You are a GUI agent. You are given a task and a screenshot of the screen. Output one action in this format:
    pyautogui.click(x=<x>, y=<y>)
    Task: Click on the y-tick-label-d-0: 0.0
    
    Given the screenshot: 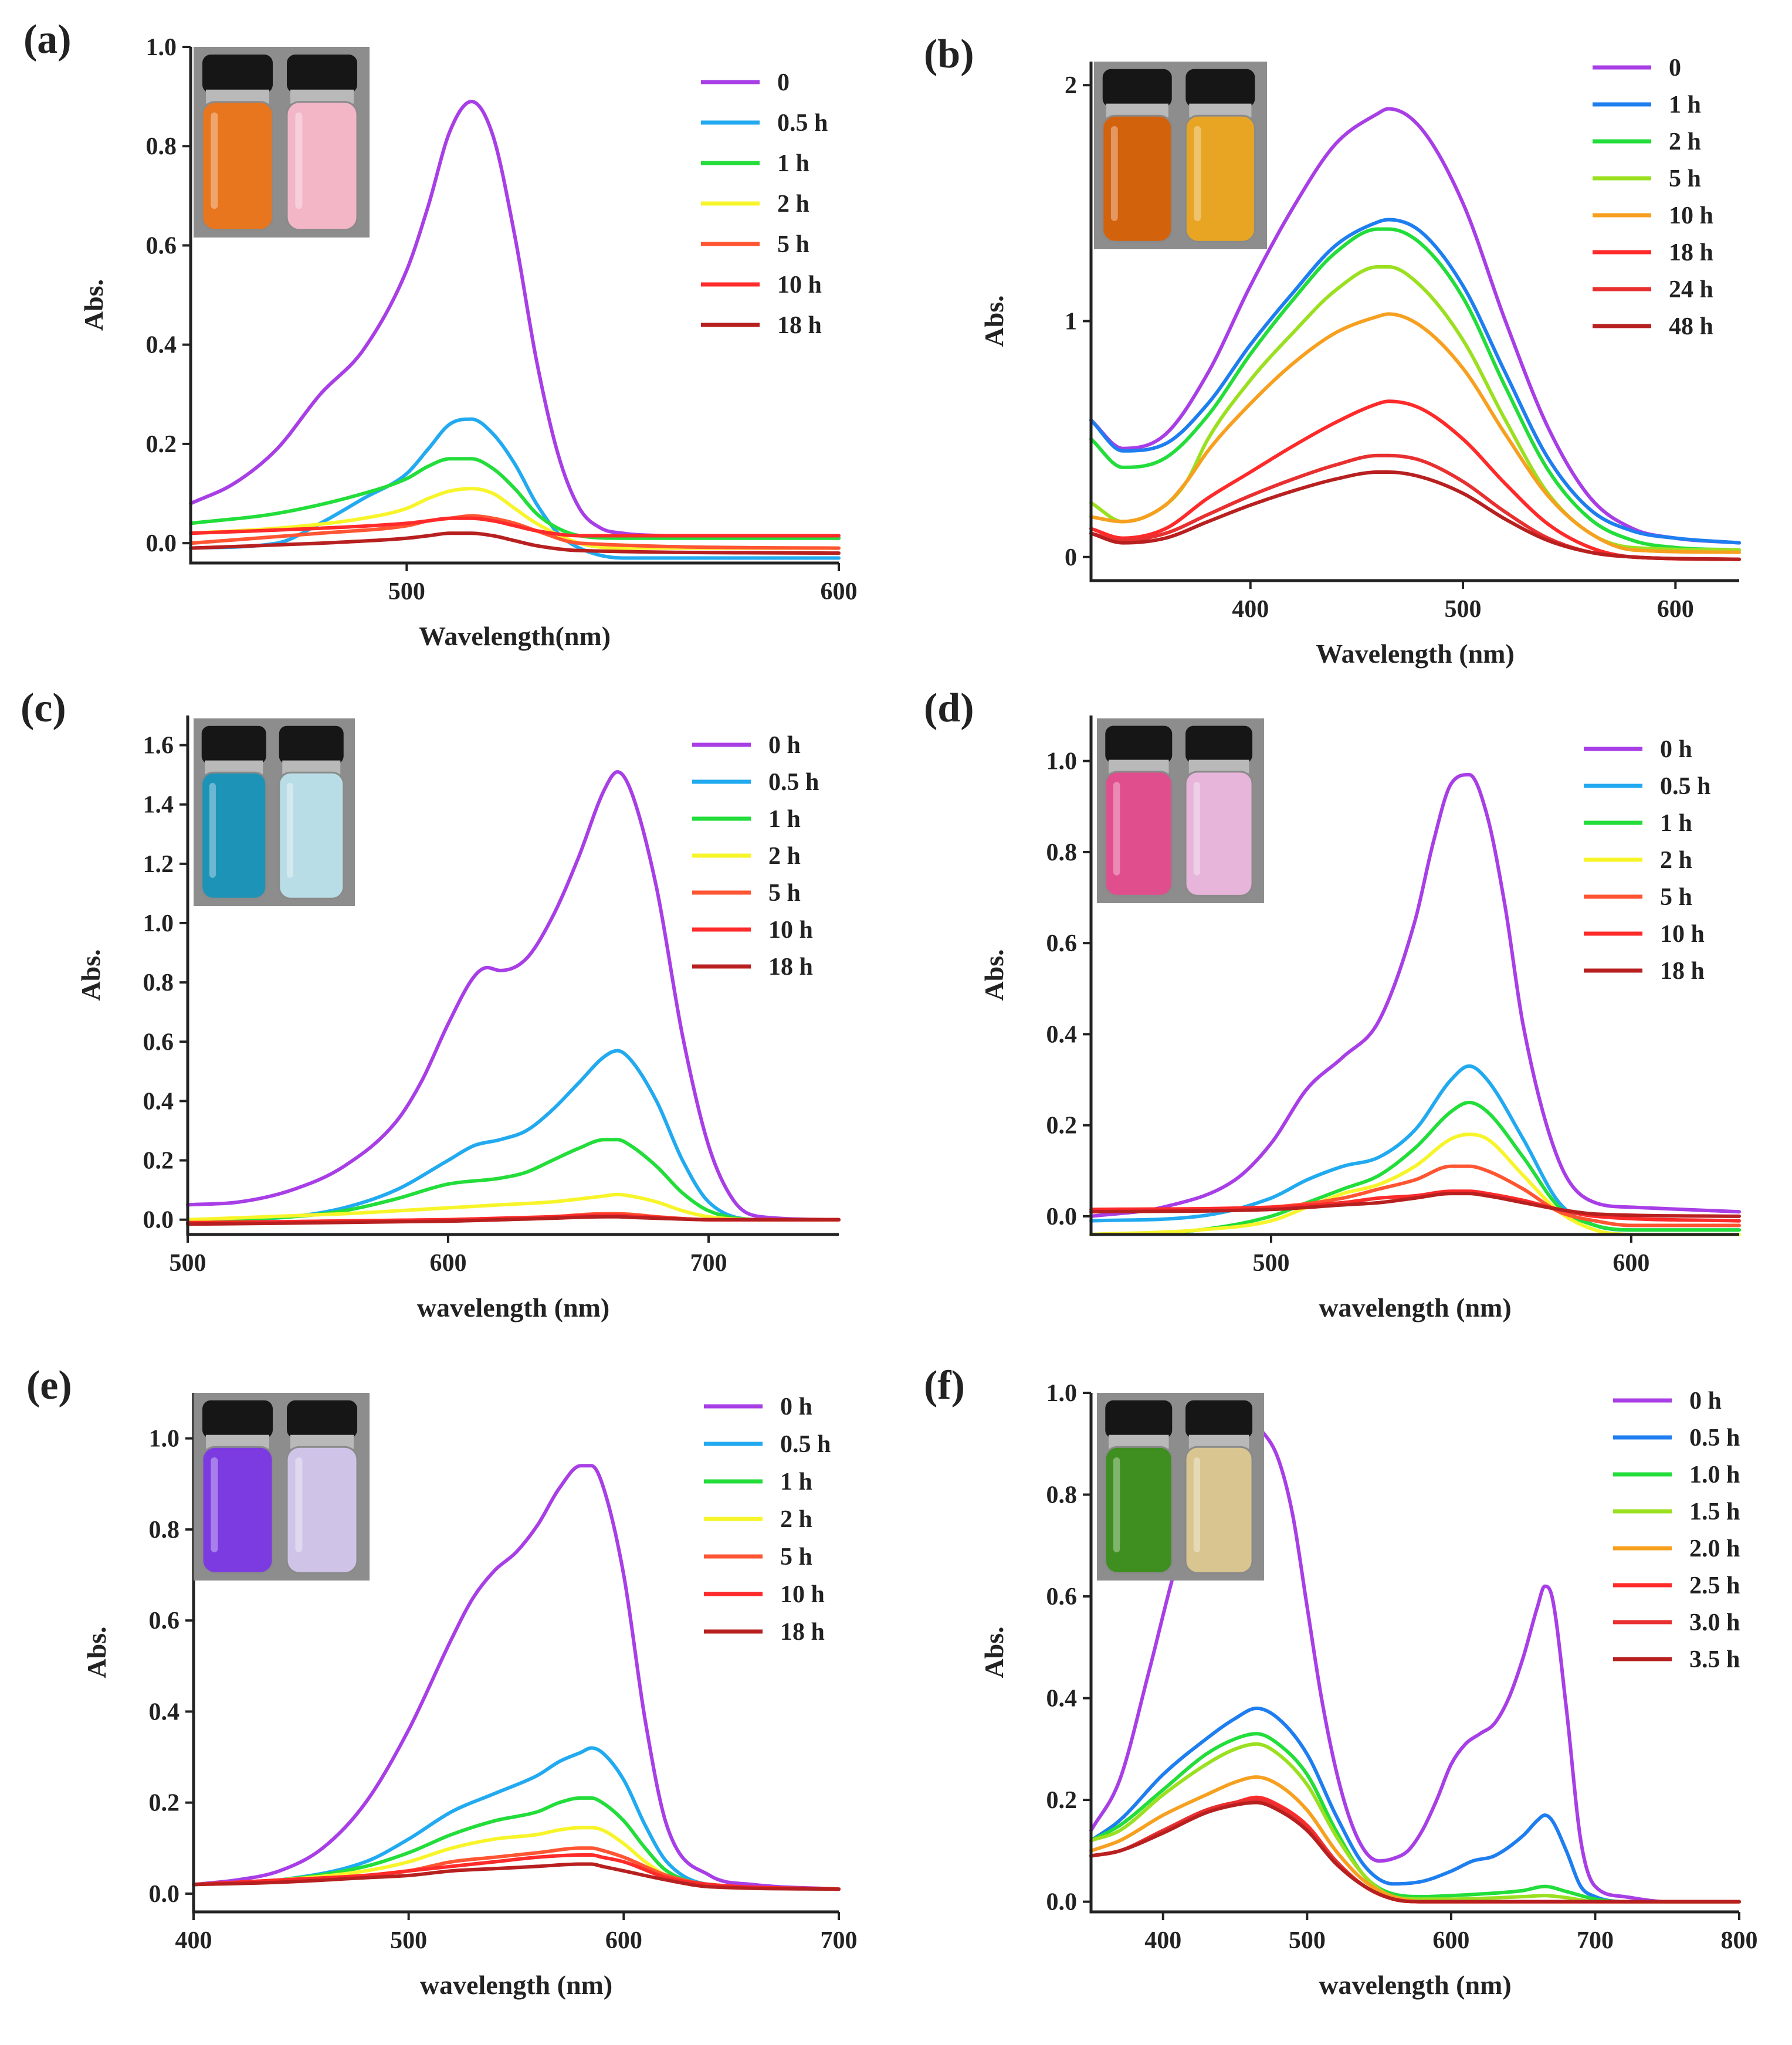 What is the action you would take?
    pyautogui.click(x=1062, y=1217)
    